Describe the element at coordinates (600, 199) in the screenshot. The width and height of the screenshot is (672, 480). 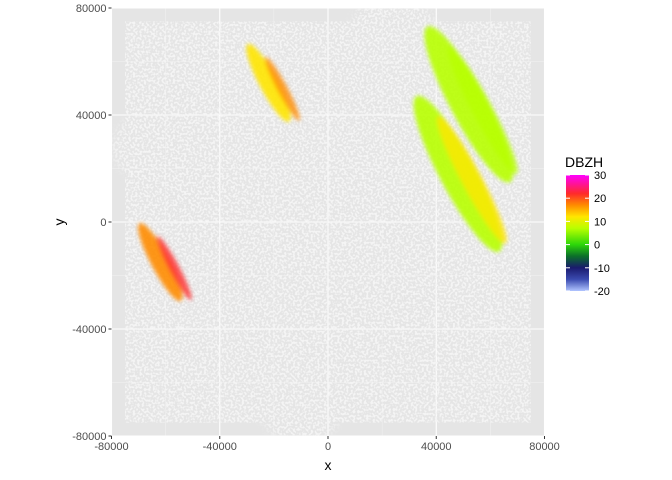
I see `legend-label: 20` at that location.